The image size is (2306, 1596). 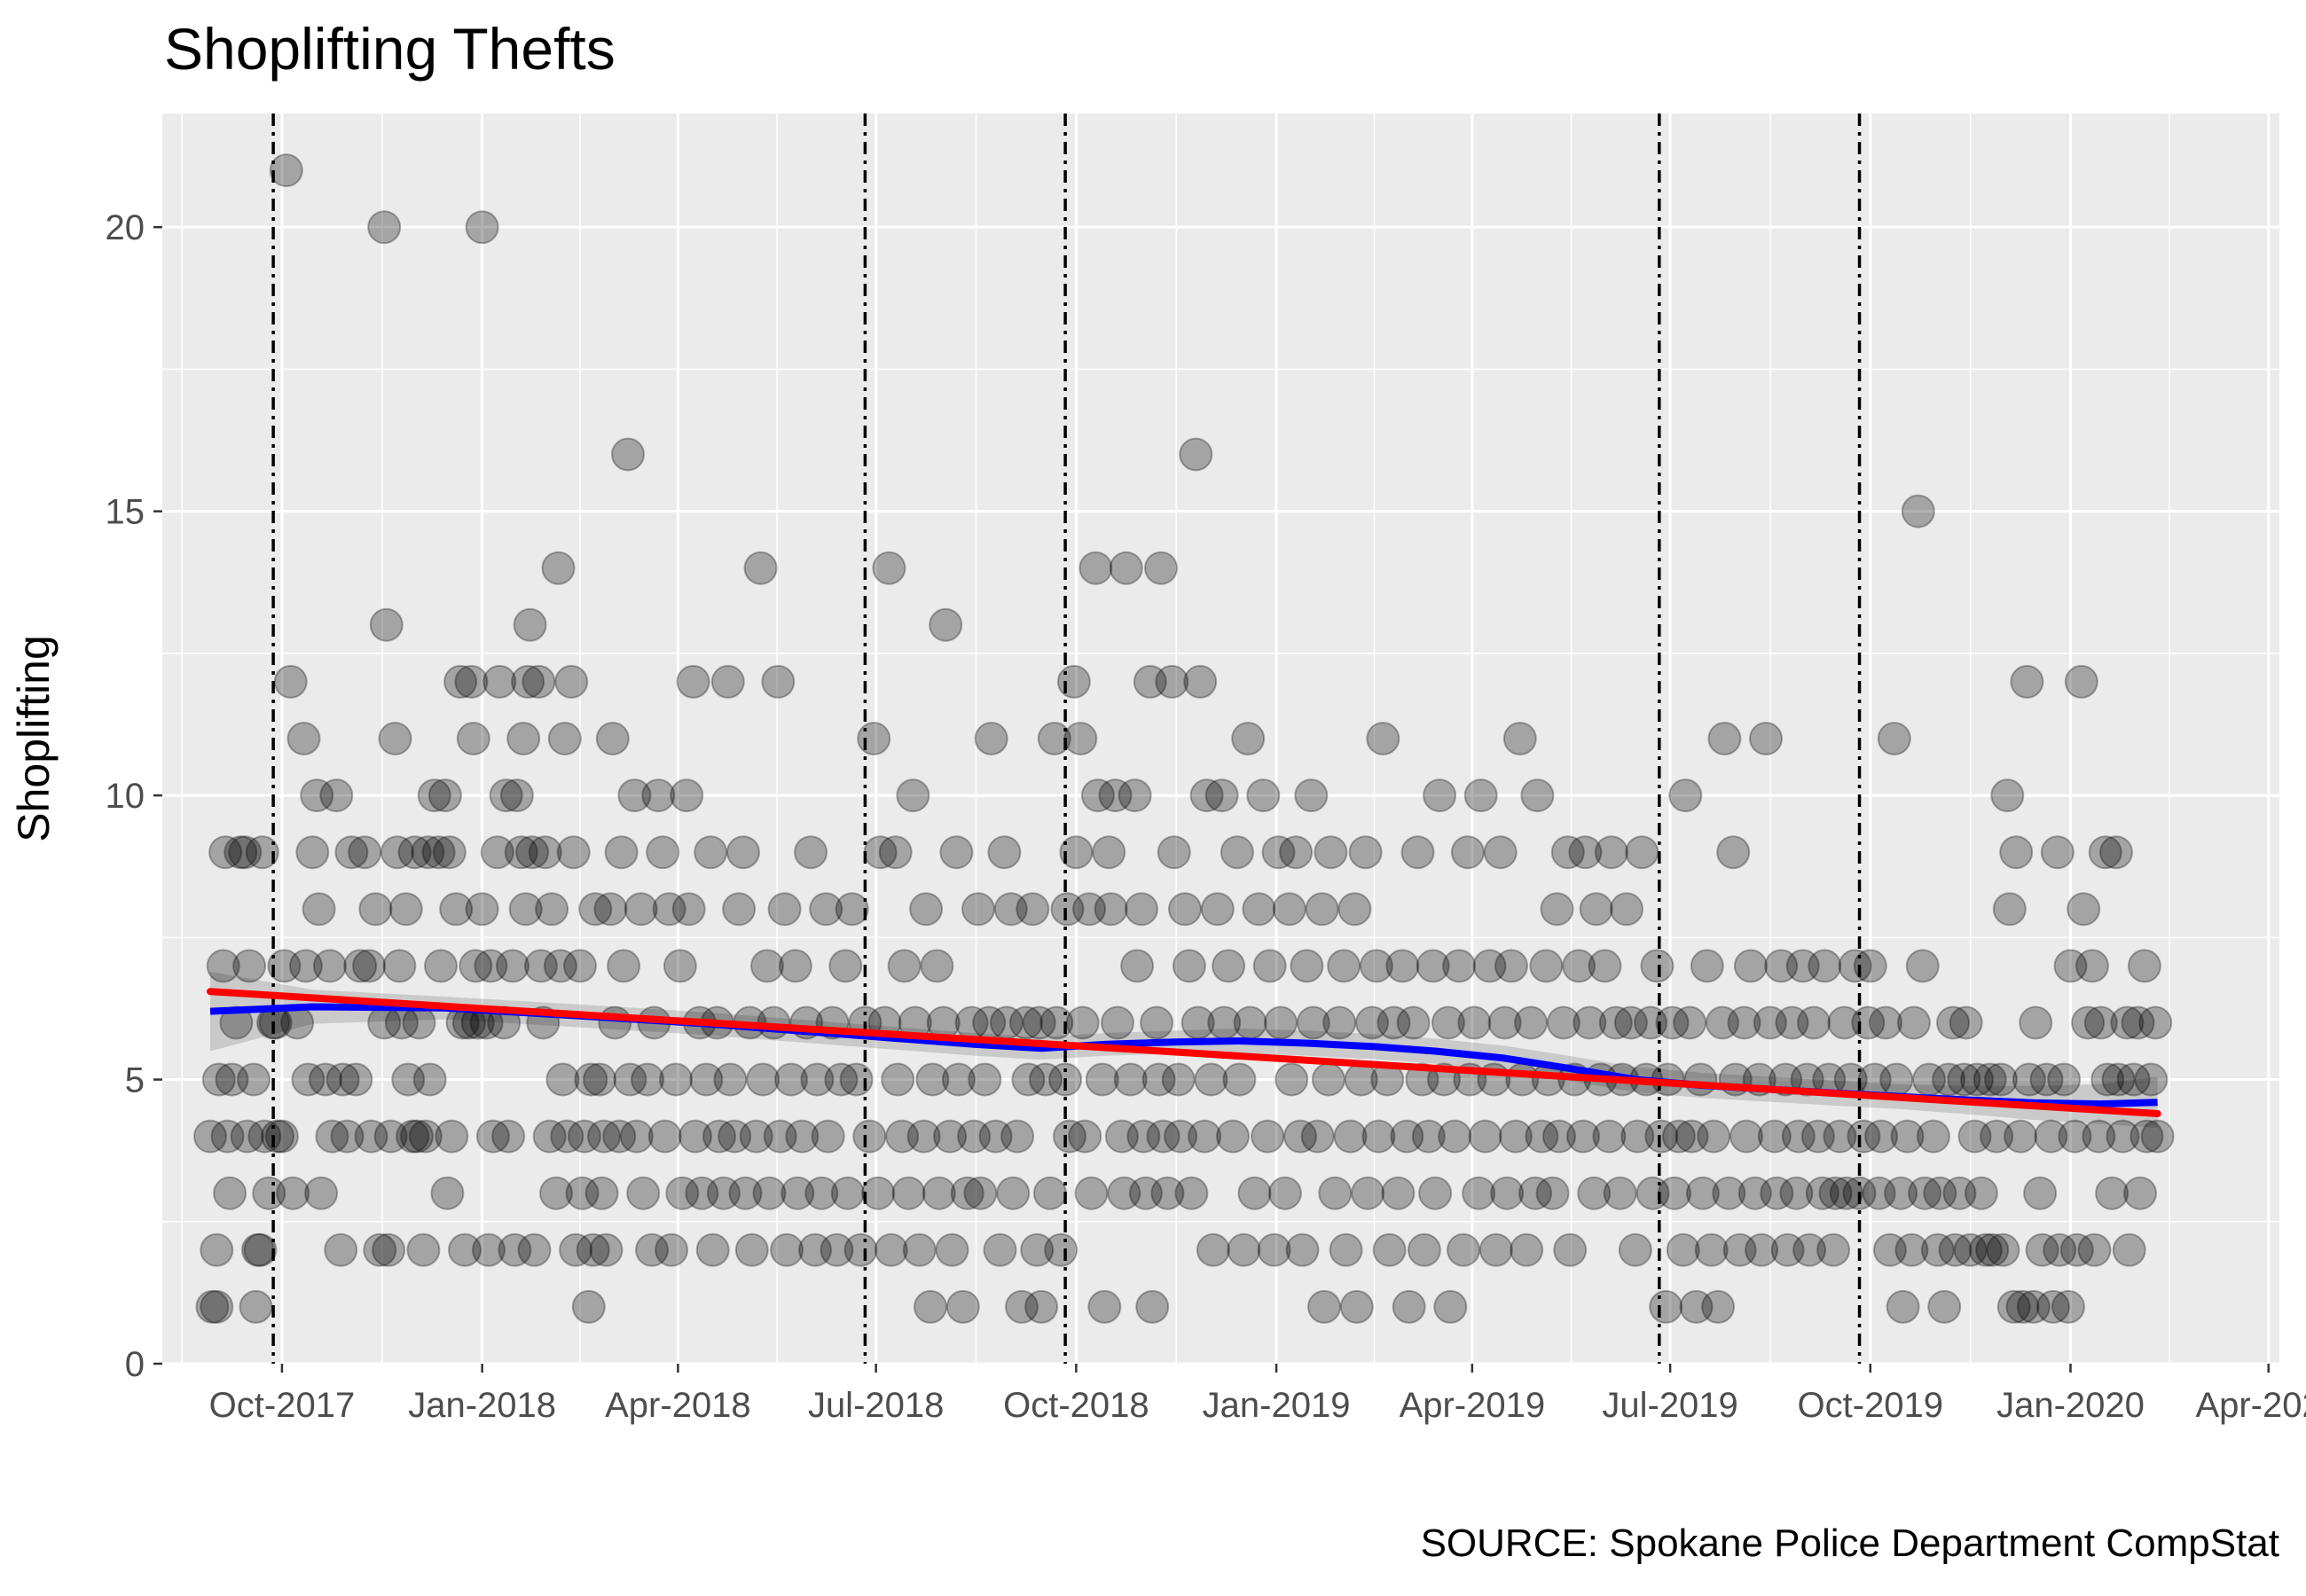 What do you see at coordinates (134, 796) in the screenshot?
I see `y-axis: 0 5 10 15 20` at bounding box center [134, 796].